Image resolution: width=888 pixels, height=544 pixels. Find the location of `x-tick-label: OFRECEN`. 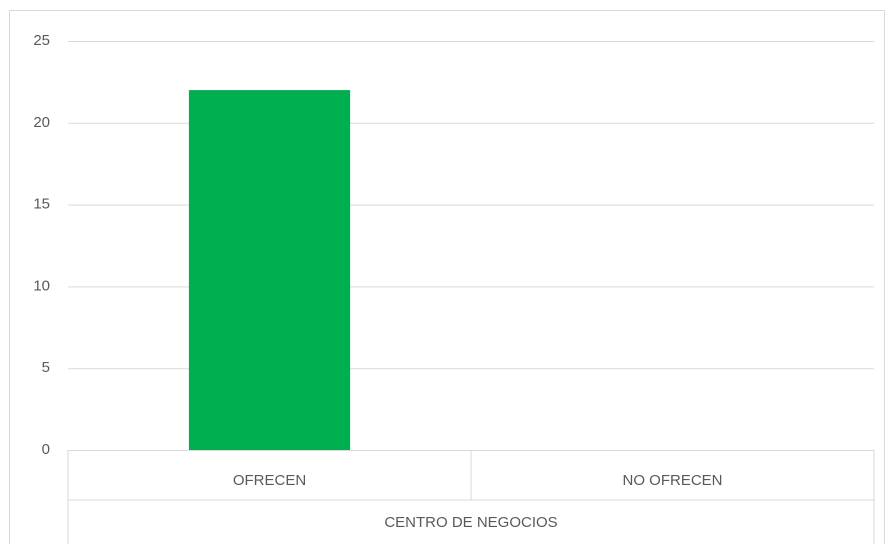

x-tick-label: OFRECEN is located at coordinates (269, 480).